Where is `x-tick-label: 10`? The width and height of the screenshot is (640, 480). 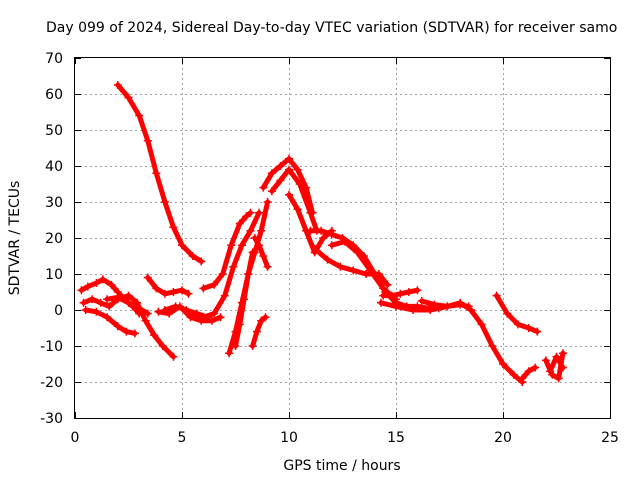 x-tick-label: 10 is located at coordinates (289, 438).